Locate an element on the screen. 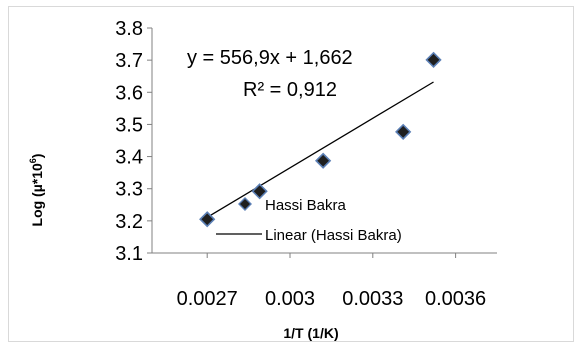 The width and height of the screenshot is (583, 347). y-tick-label: 3.5 is located at coordinates (129, 125).